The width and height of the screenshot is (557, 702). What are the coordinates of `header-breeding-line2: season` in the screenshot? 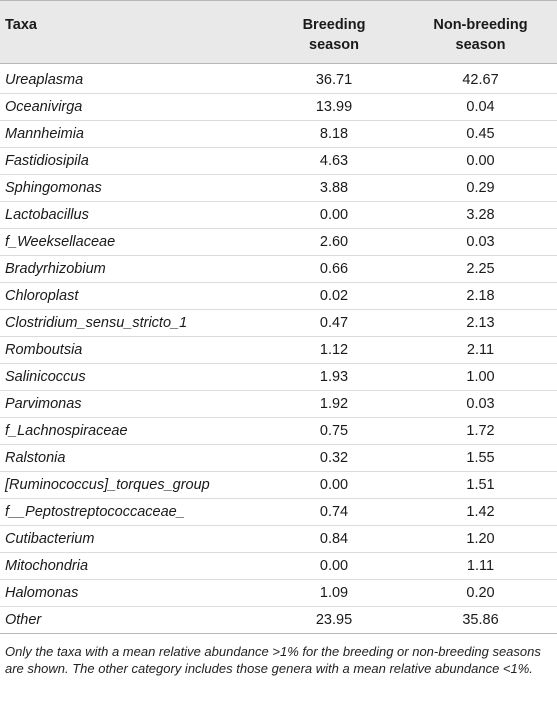 It's located at (334, 45).